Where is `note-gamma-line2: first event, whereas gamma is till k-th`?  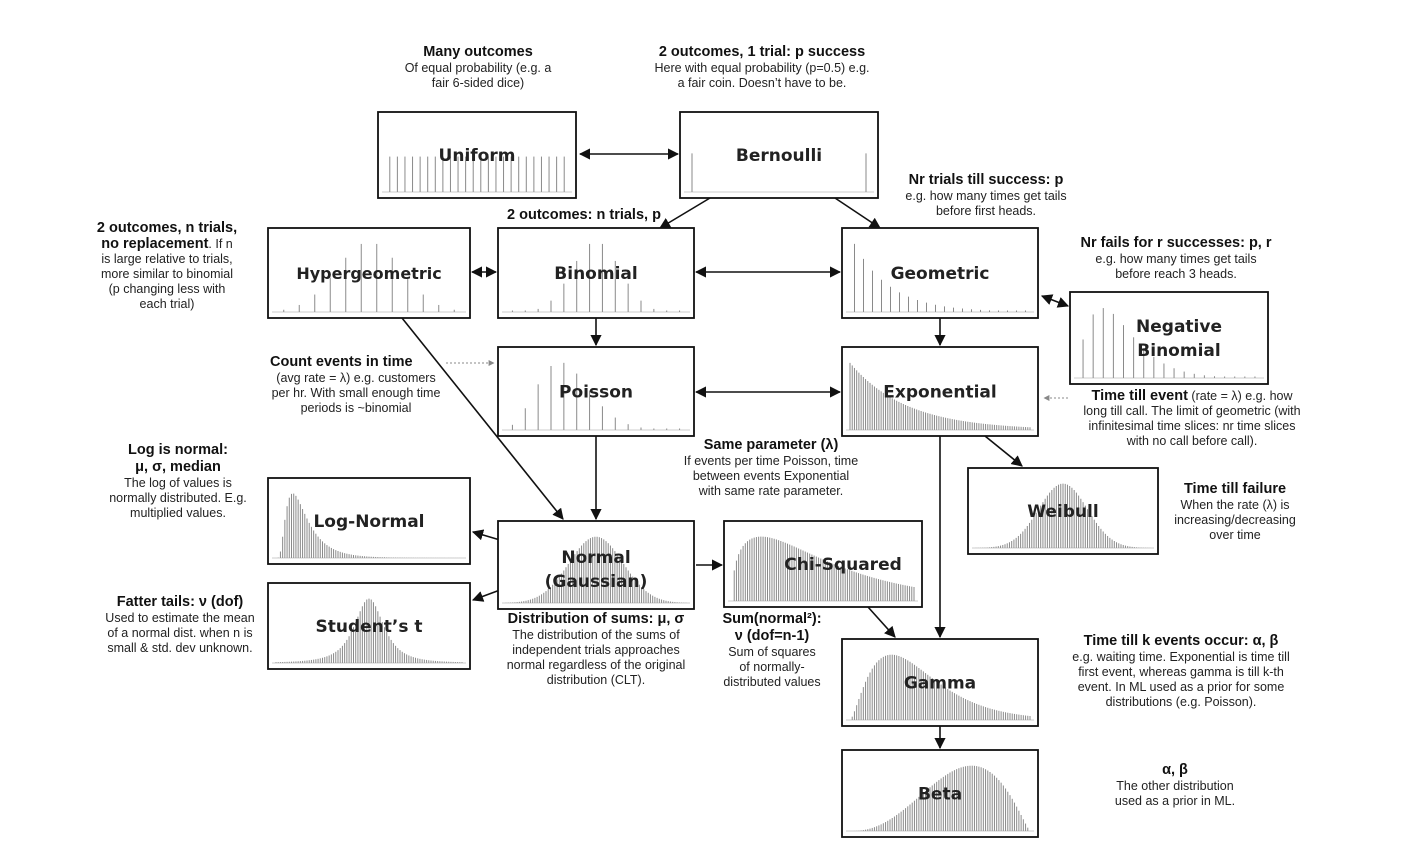 note-gamma-line2: first event, whereas gamma is till k-th is located at coordinates (1181, 672).